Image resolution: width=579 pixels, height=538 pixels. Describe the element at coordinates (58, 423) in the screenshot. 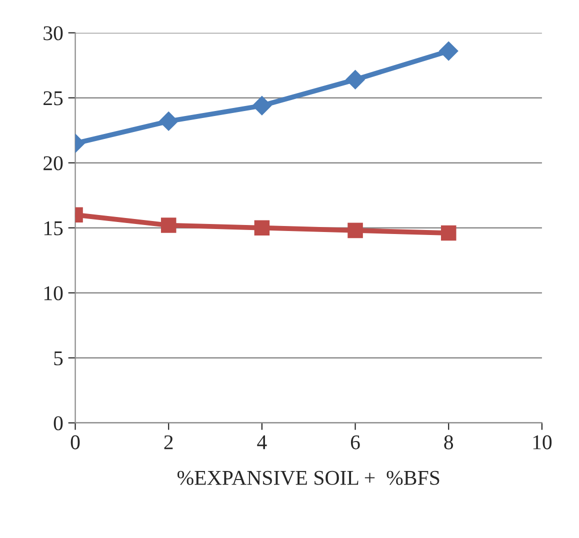

I see `y-tick-label: 0` at that location.